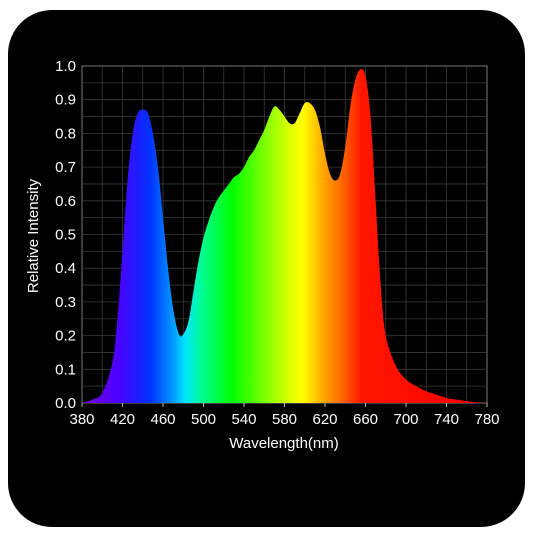 The image size is (533, 533). I want to click on x-tick-label: 540, so click(243, 419).